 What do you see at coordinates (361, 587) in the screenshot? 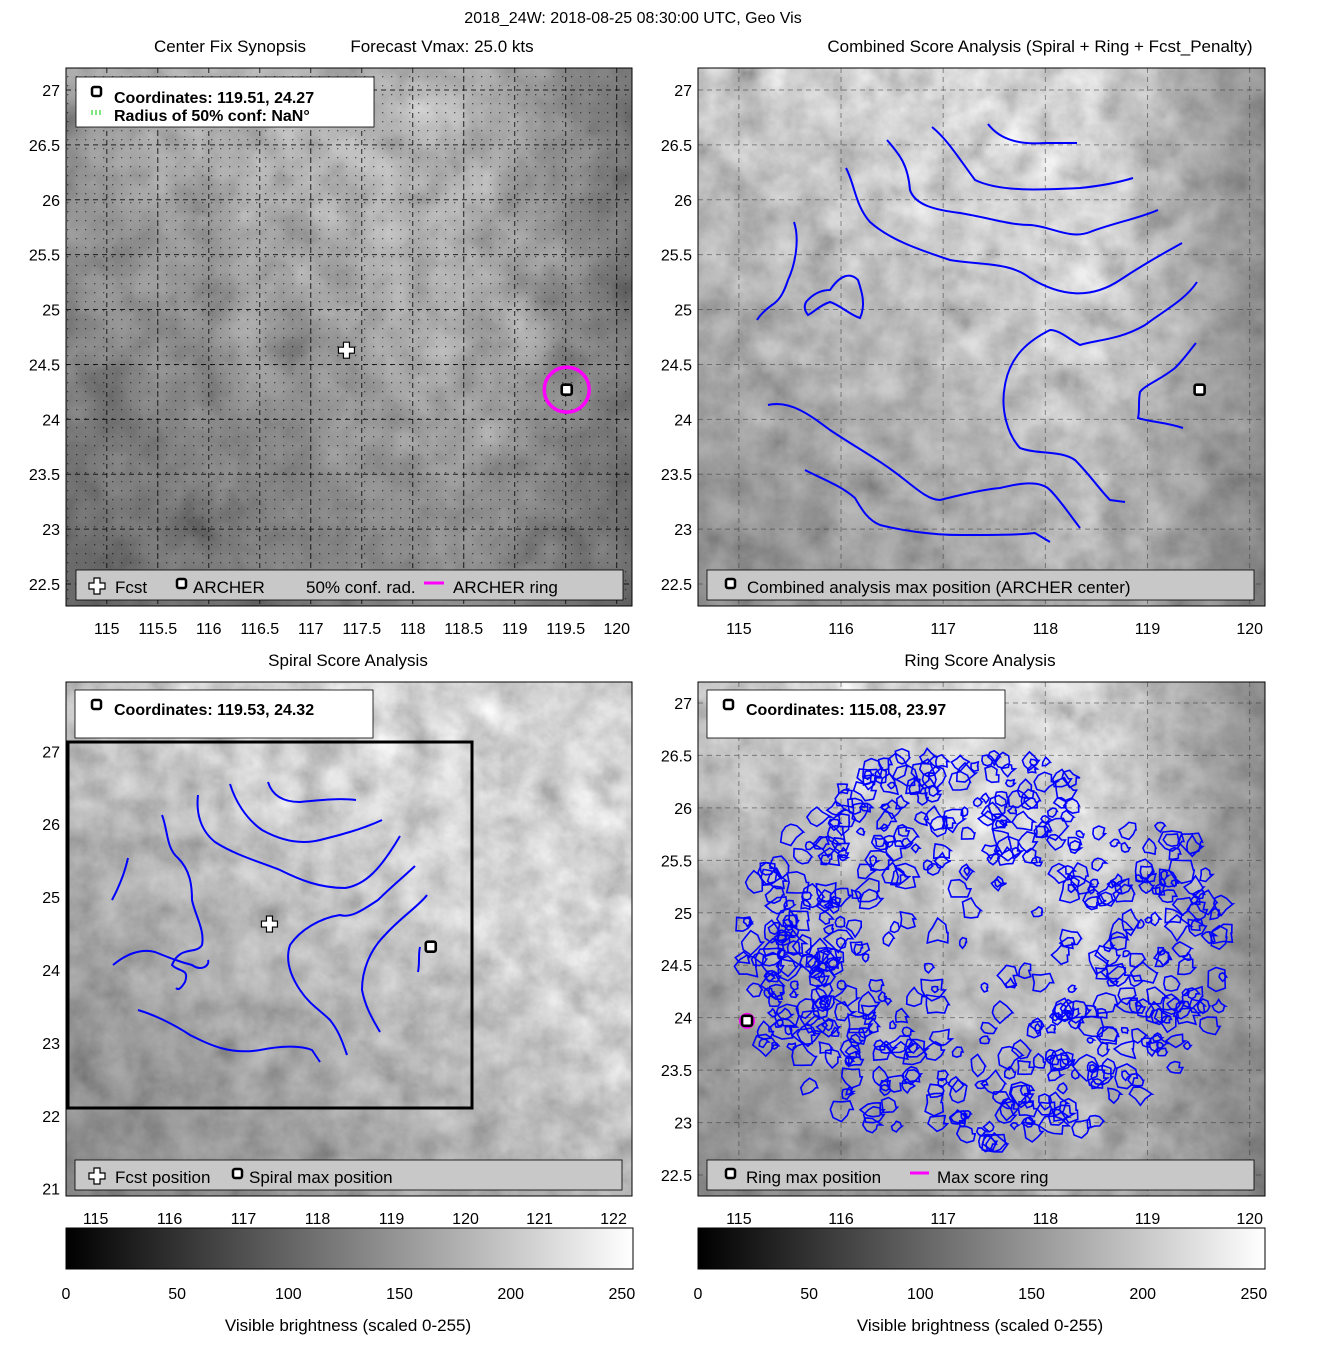
I see `synopsis-legend-conf: 50% conf. rad.` at bounding box center [361, 587].